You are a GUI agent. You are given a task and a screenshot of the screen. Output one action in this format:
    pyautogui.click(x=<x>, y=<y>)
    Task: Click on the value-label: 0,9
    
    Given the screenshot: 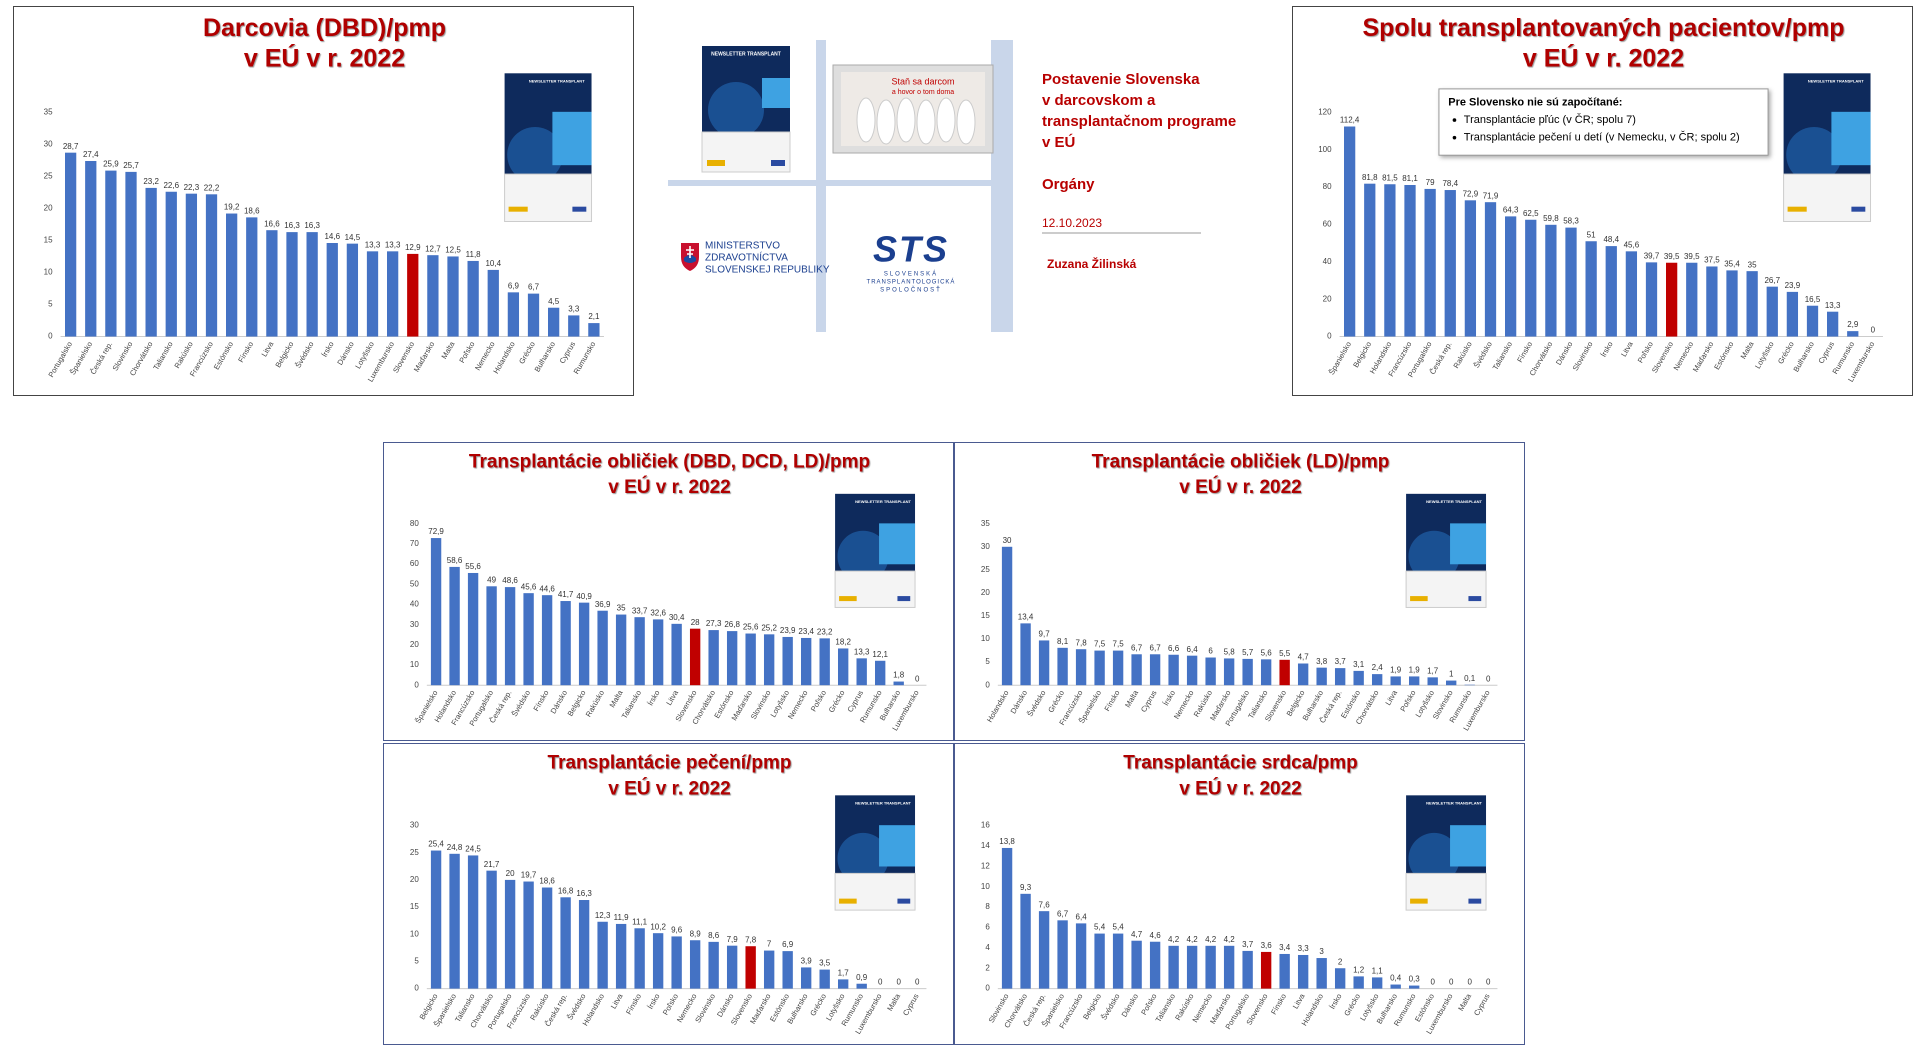 What is the action you would take?
    pyautogui.click(x=862, y=977)
    